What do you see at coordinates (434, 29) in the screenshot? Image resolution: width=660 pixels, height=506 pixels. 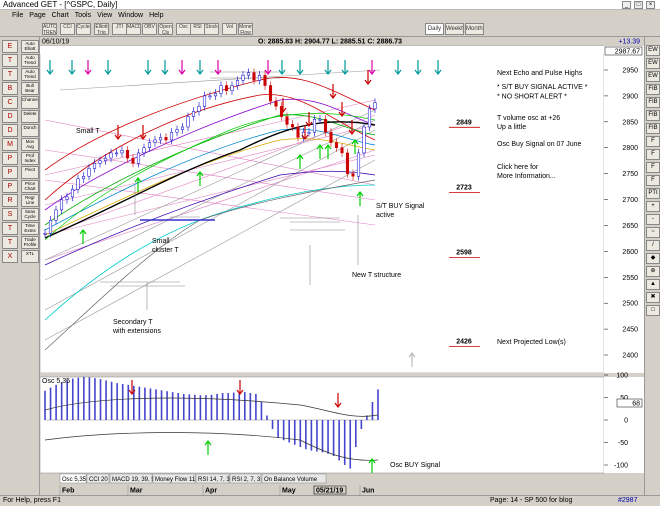 I see `timeframe-daily: Daily` at bounding box center [434, 29].